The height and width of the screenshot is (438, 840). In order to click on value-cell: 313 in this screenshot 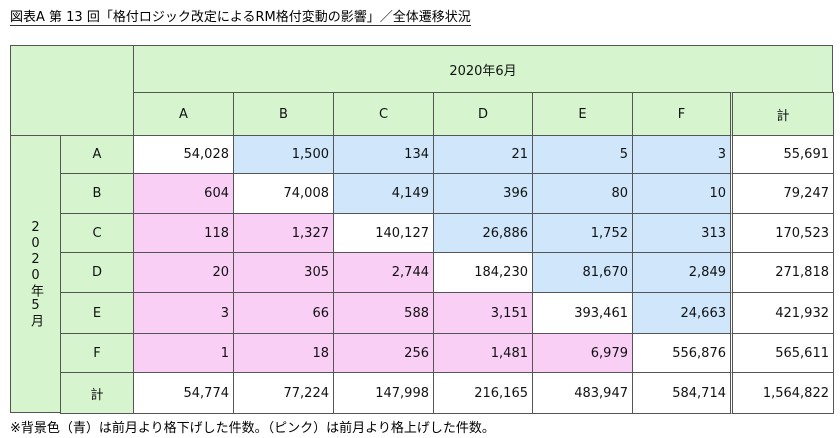, I will do `click(681, 233)`.